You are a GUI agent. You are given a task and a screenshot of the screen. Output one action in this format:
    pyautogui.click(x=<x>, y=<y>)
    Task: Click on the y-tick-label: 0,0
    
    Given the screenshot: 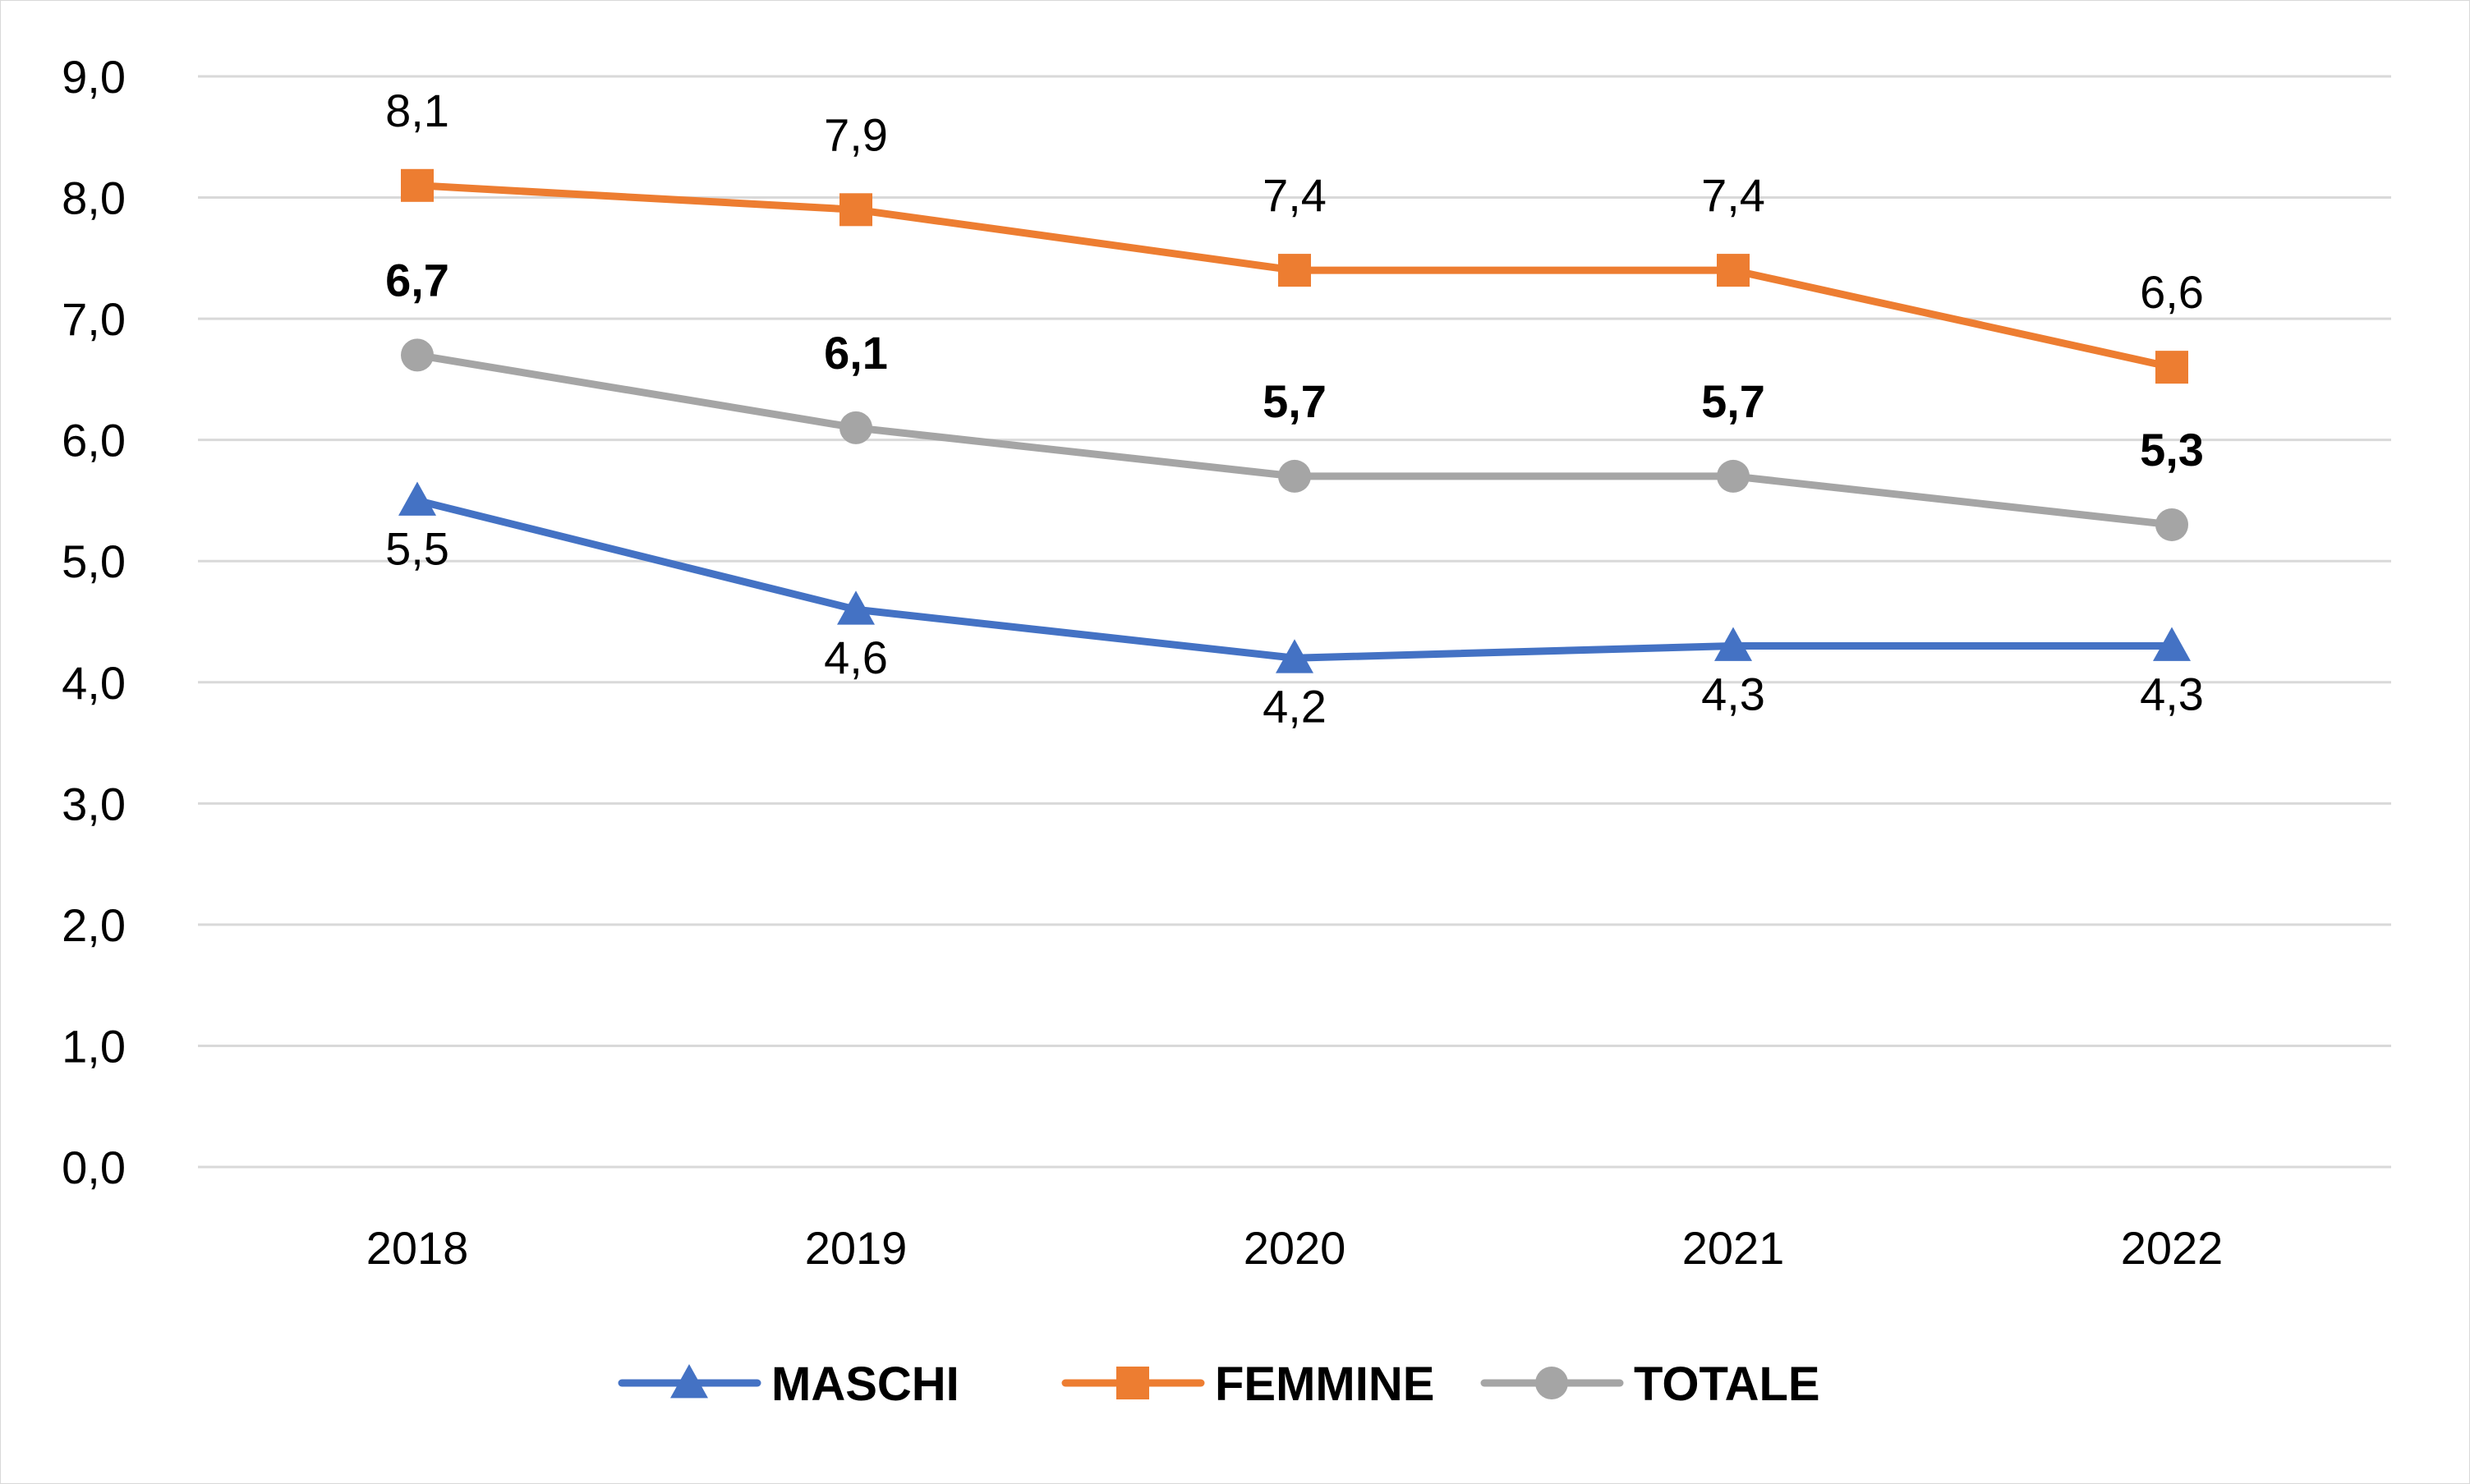 What is the action you would take?
    pyautogui.click(x=94, y=1167)
    